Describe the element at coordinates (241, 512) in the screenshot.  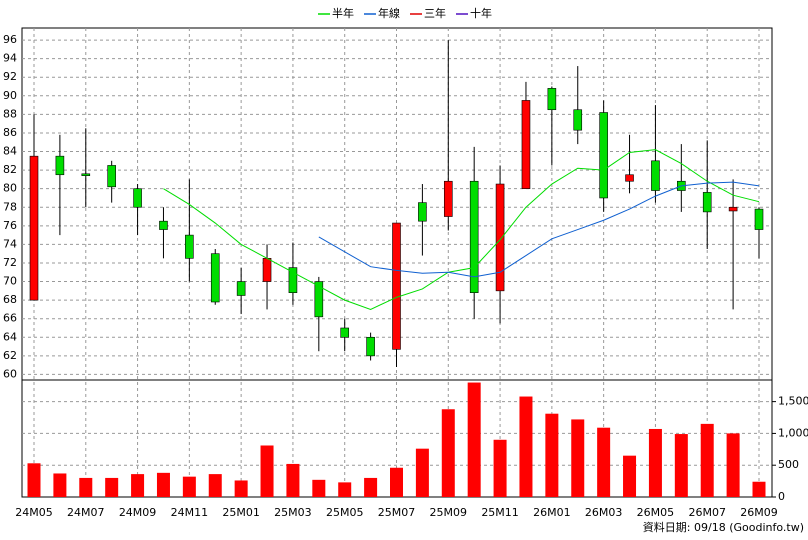
I see `x-tick-label: 25M01` at that location.